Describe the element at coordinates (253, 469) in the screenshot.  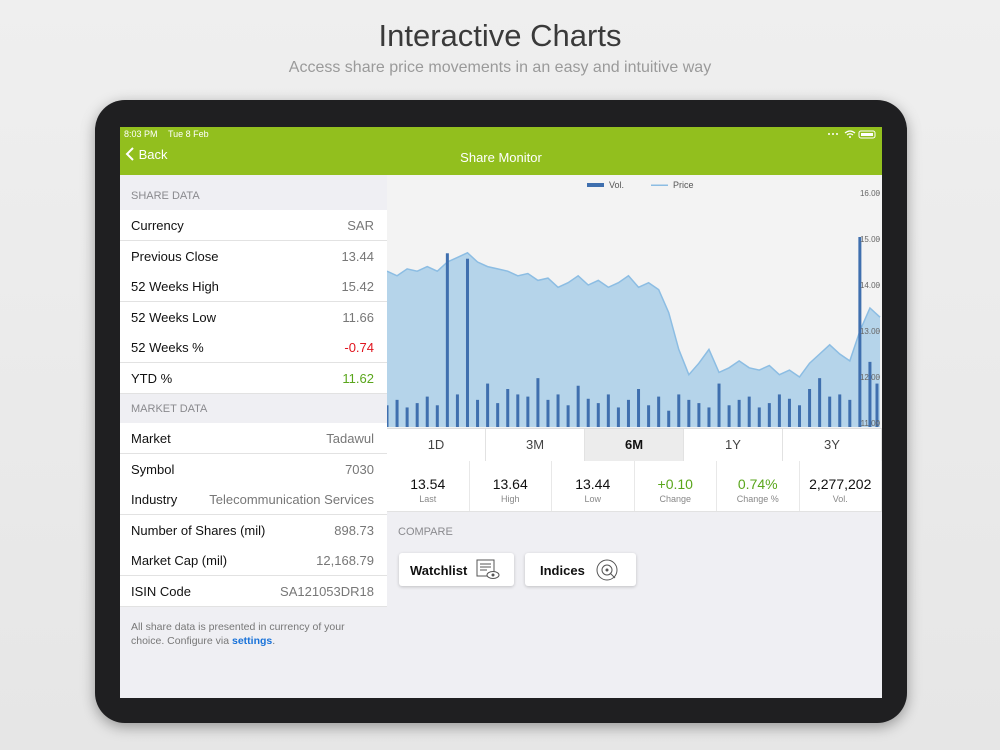
I see `data-row: Symbol 7030` at that location.